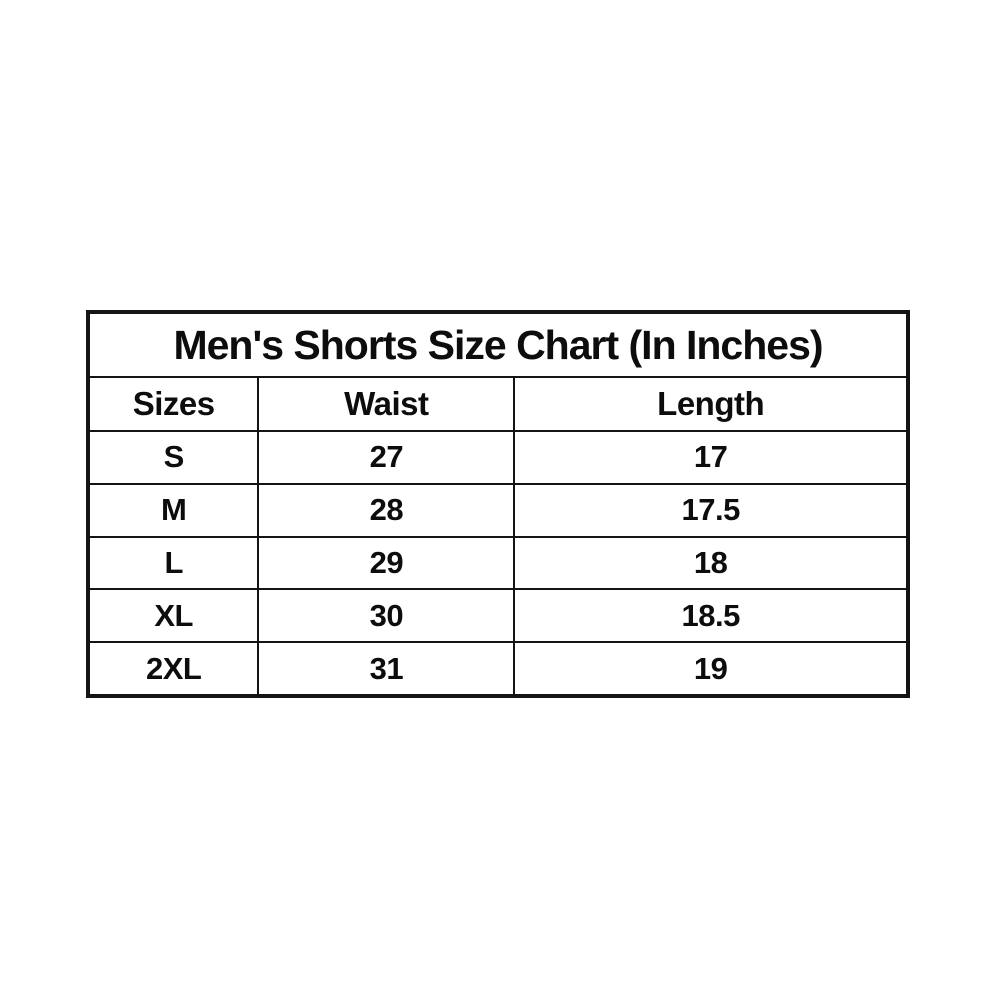 The width and height of the screenshot is (1000, 1000). I want to click on table-cell: XL, so click(174, 616).